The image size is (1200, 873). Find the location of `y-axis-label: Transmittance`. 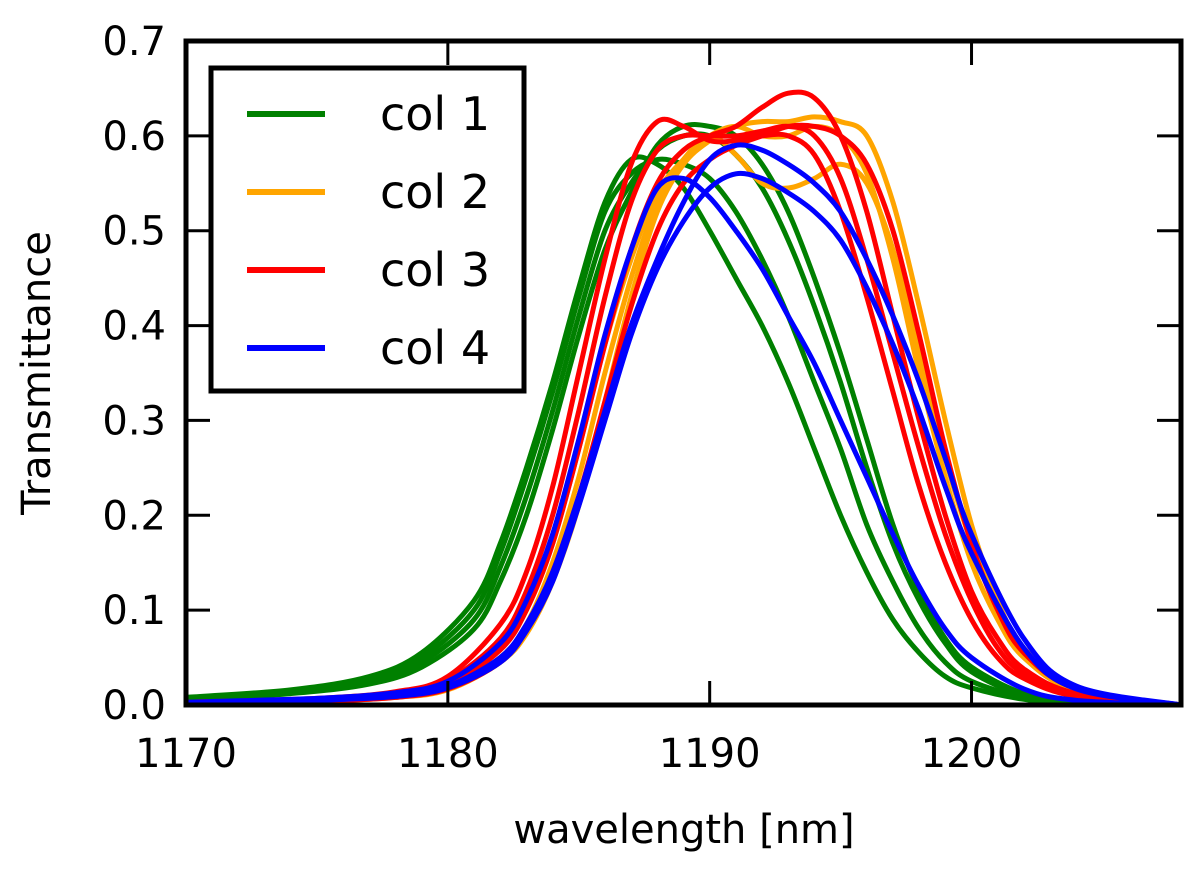

y-axis-label: Transmittance is located at coordinates (37, 373).